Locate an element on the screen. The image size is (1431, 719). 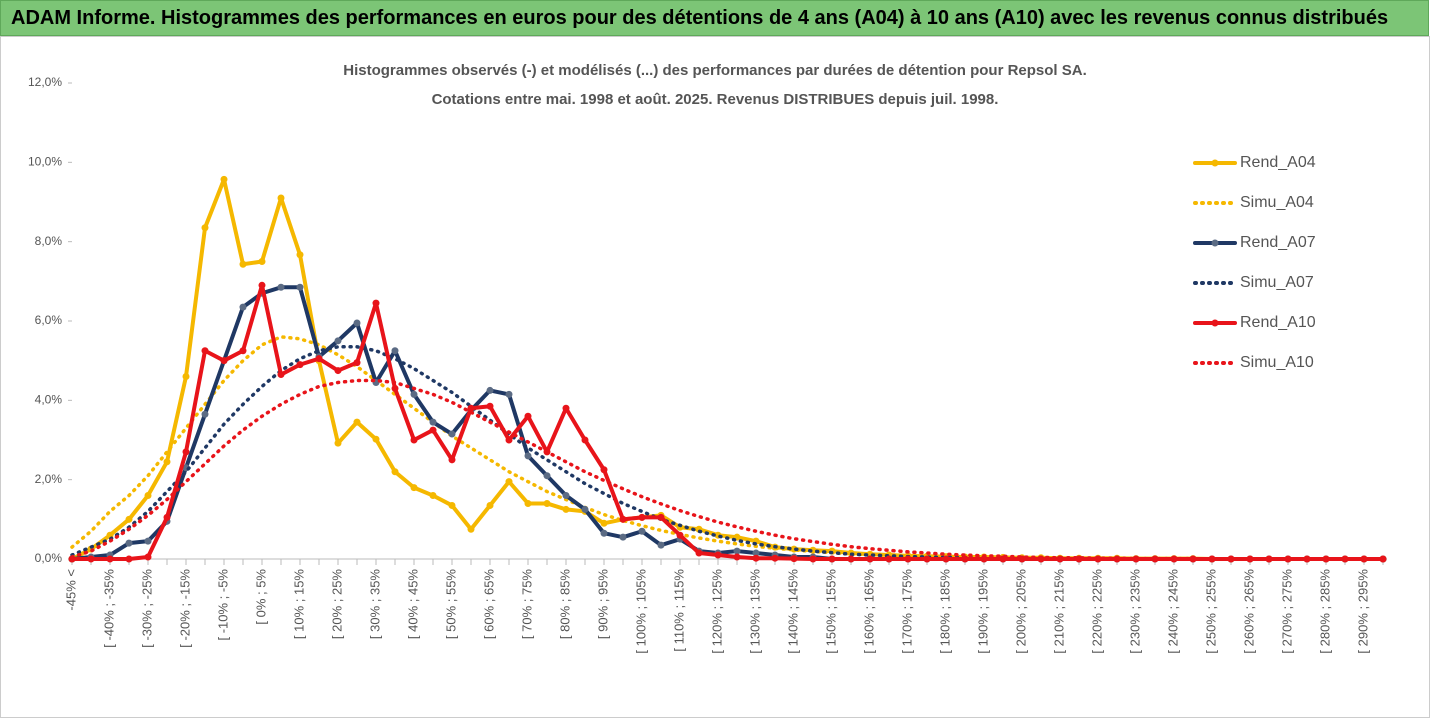
x-tick-label: [ 210% ; 215% is located at coordinates (1058, 611).